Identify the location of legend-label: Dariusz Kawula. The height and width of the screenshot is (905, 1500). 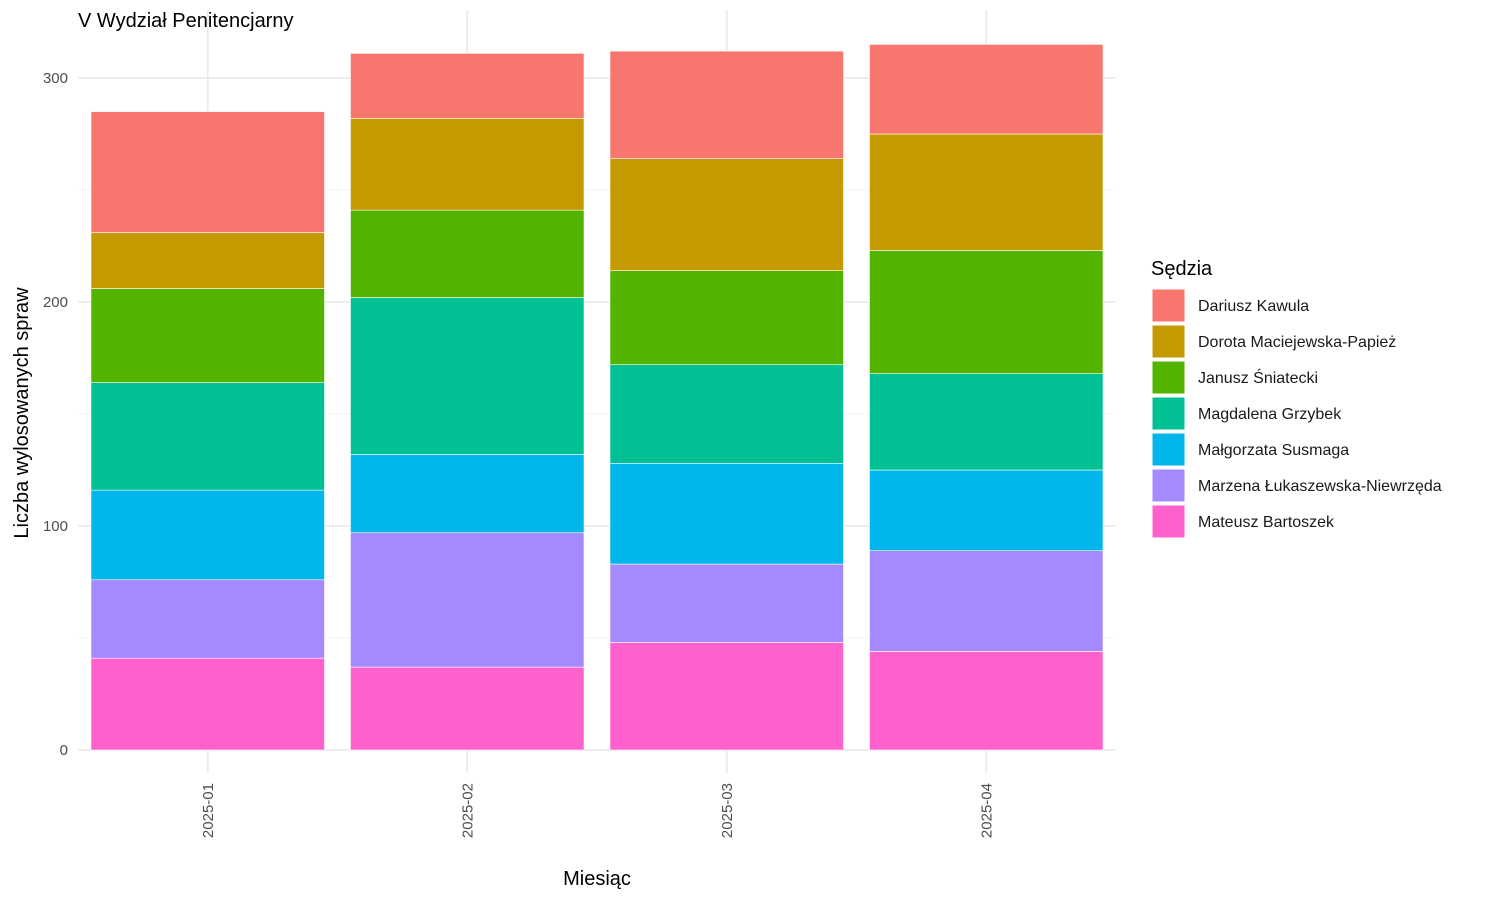
(1253, 306).